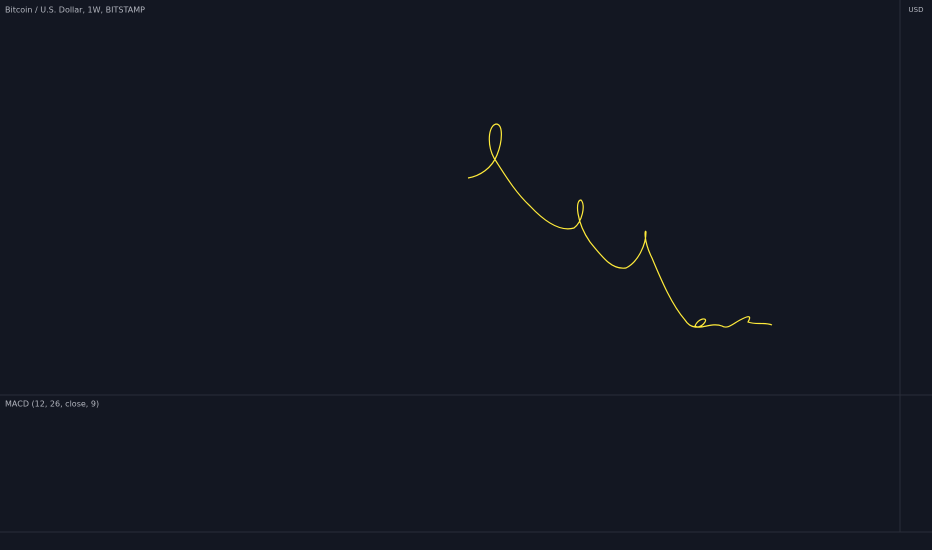 The height and width of the screenshot is (550, 932). What do you see at coordinates (620, 225) in the screenshot?
I see `freehand-drawing` at bounding box center [620, 225].